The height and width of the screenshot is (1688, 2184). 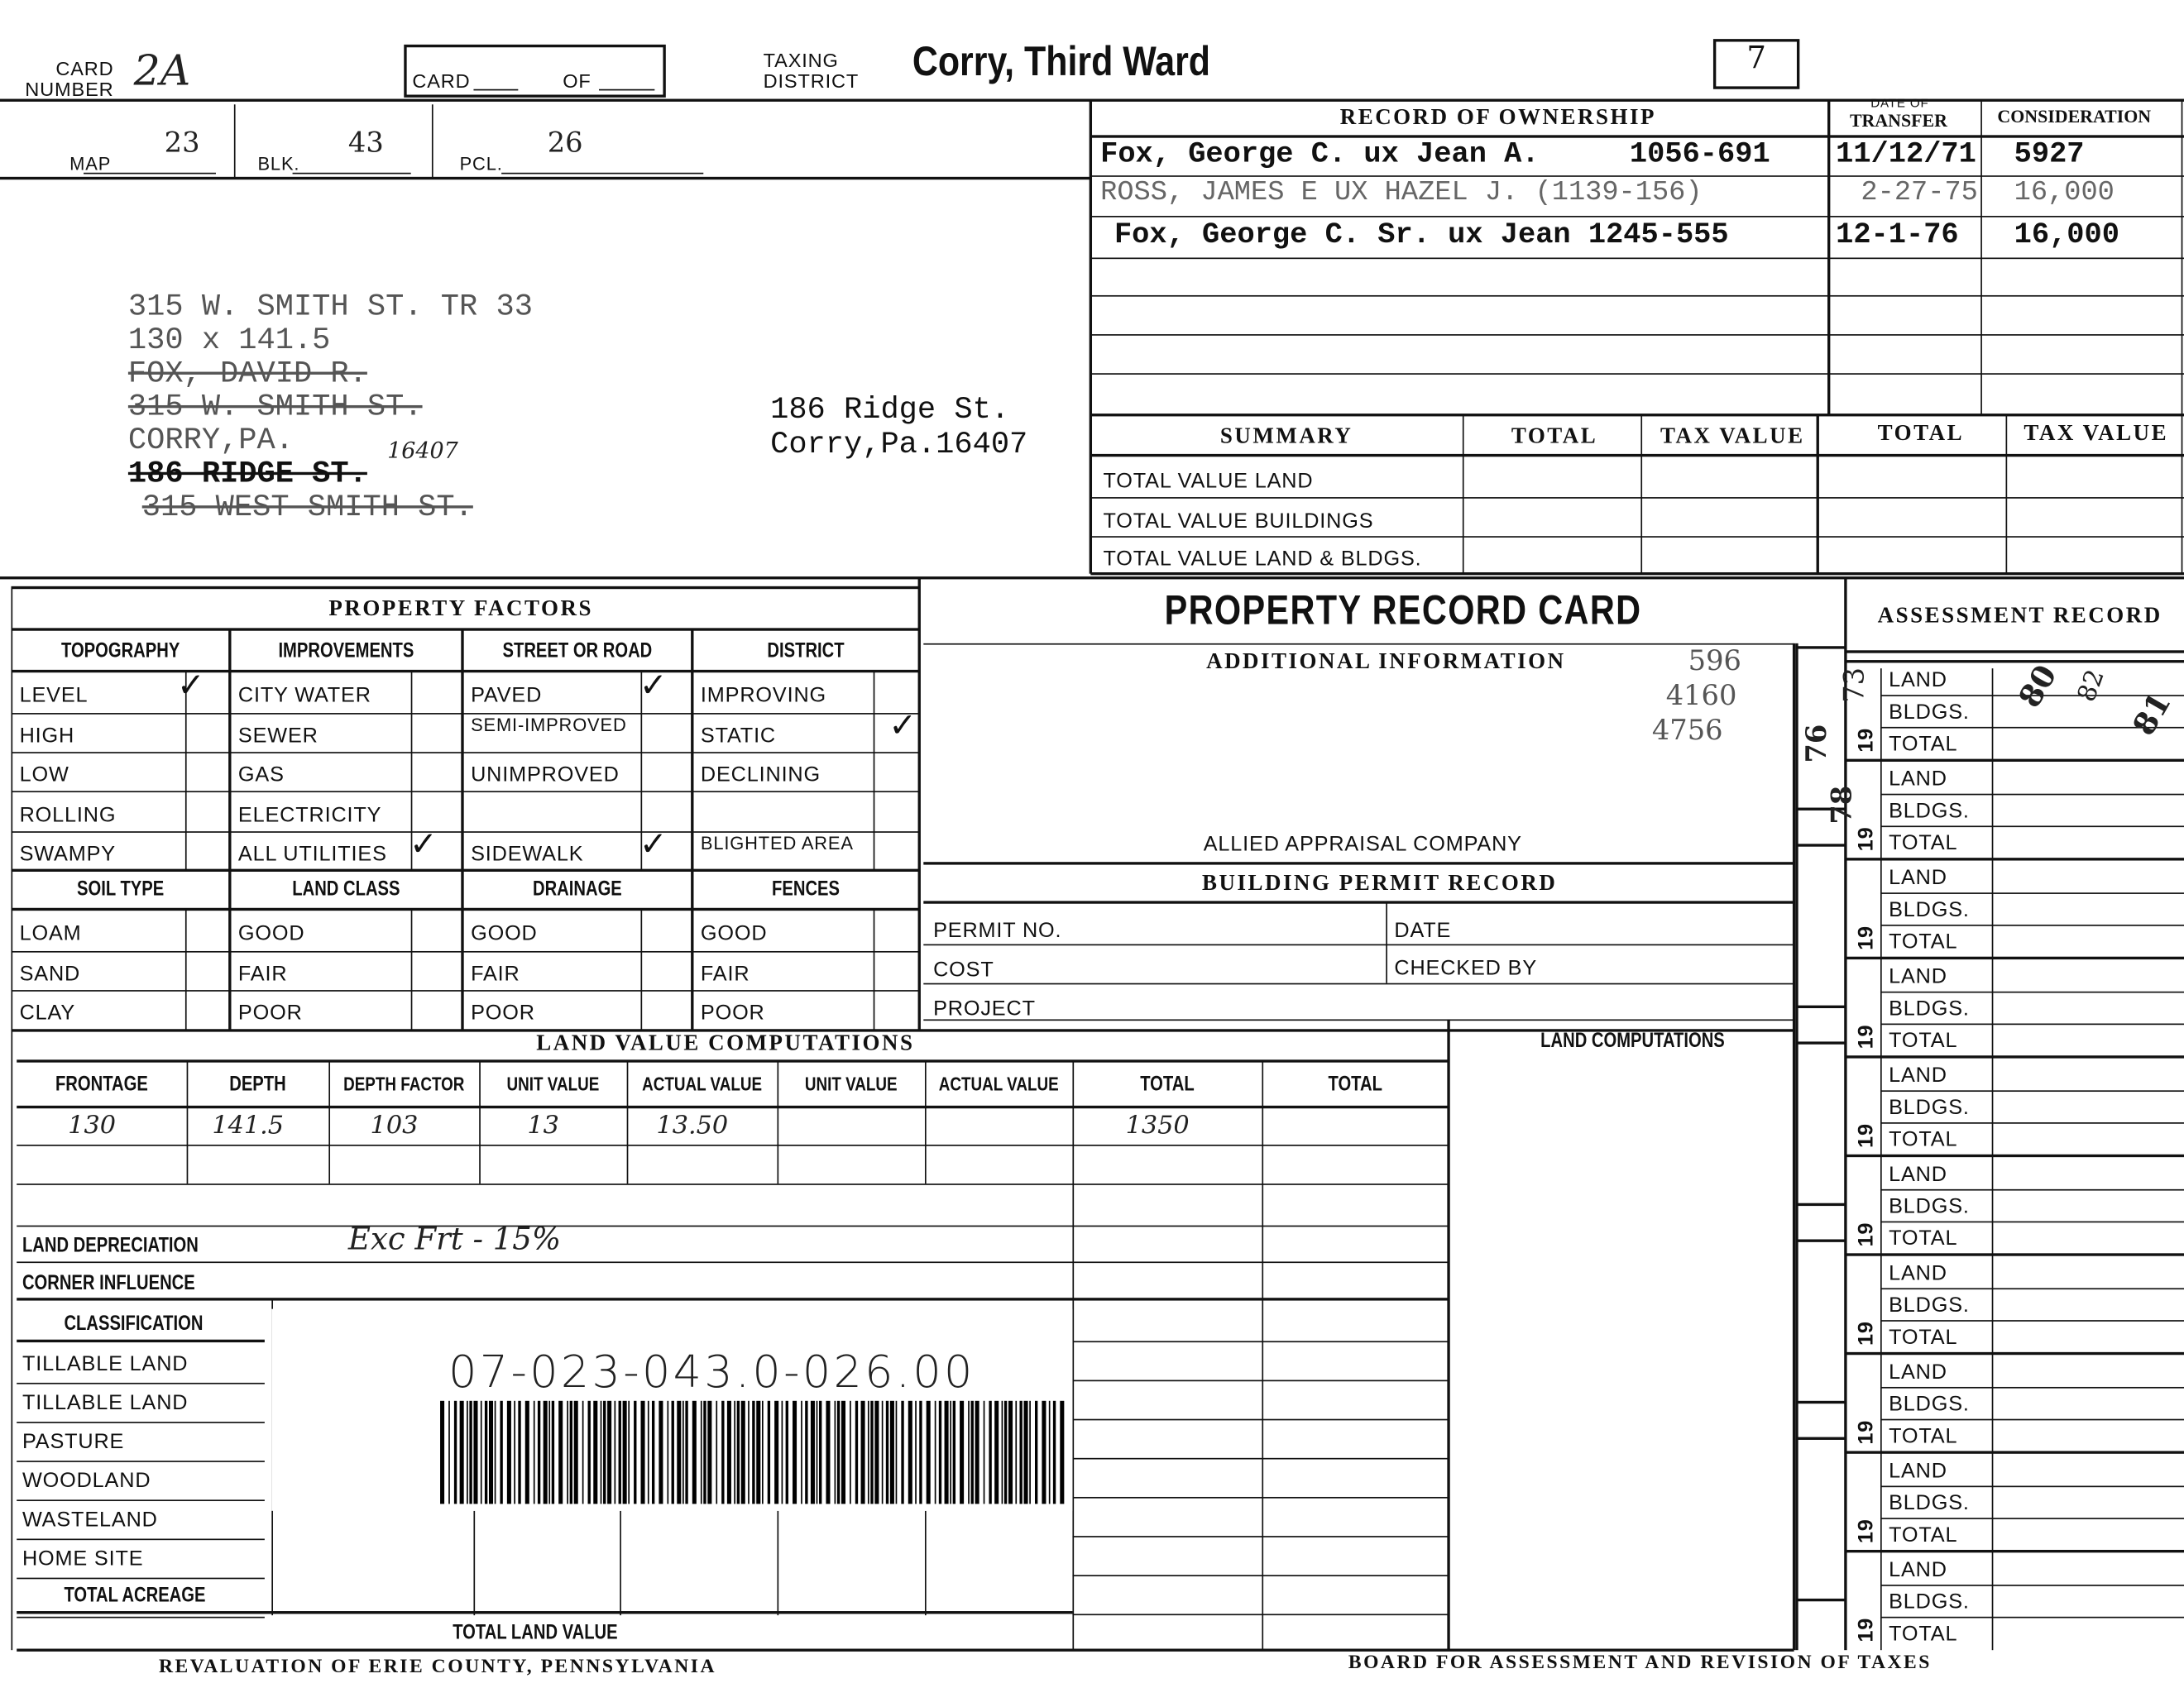 What do you see at coordinates (404, 1083) in the screenshot?
I see `column-header: DEPTH FACTOR` at bounding box center [404, 1083].